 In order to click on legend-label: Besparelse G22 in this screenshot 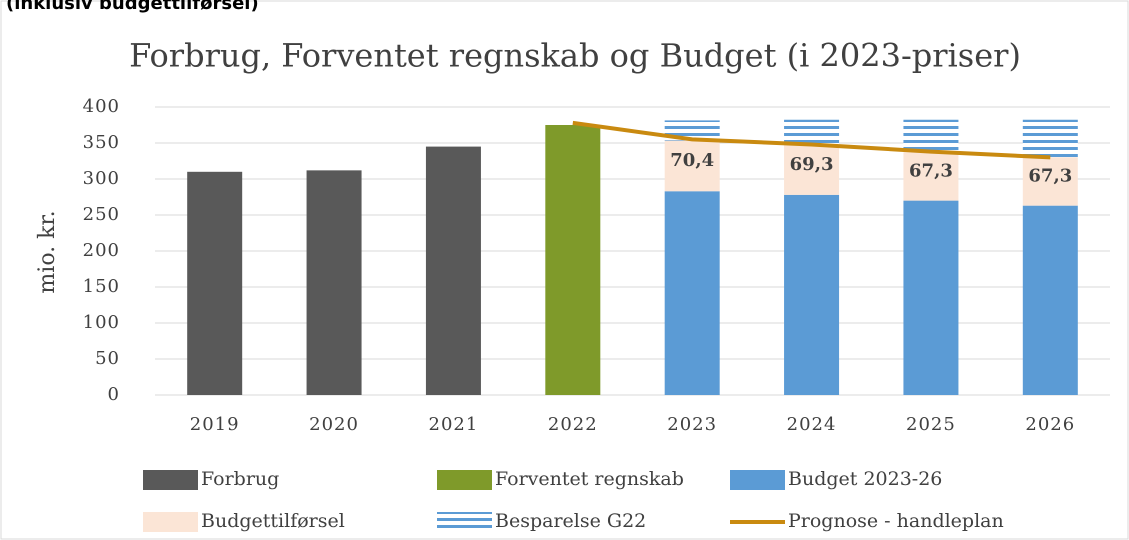, I will do `click(570, 521)`.